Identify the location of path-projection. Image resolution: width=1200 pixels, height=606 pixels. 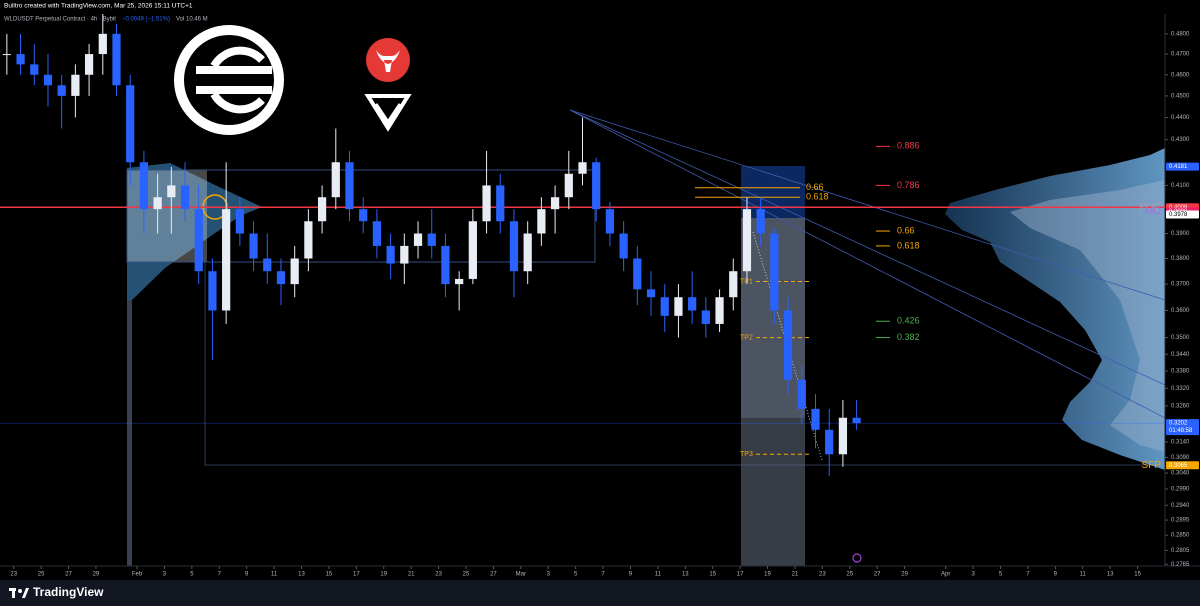
(787, 346).